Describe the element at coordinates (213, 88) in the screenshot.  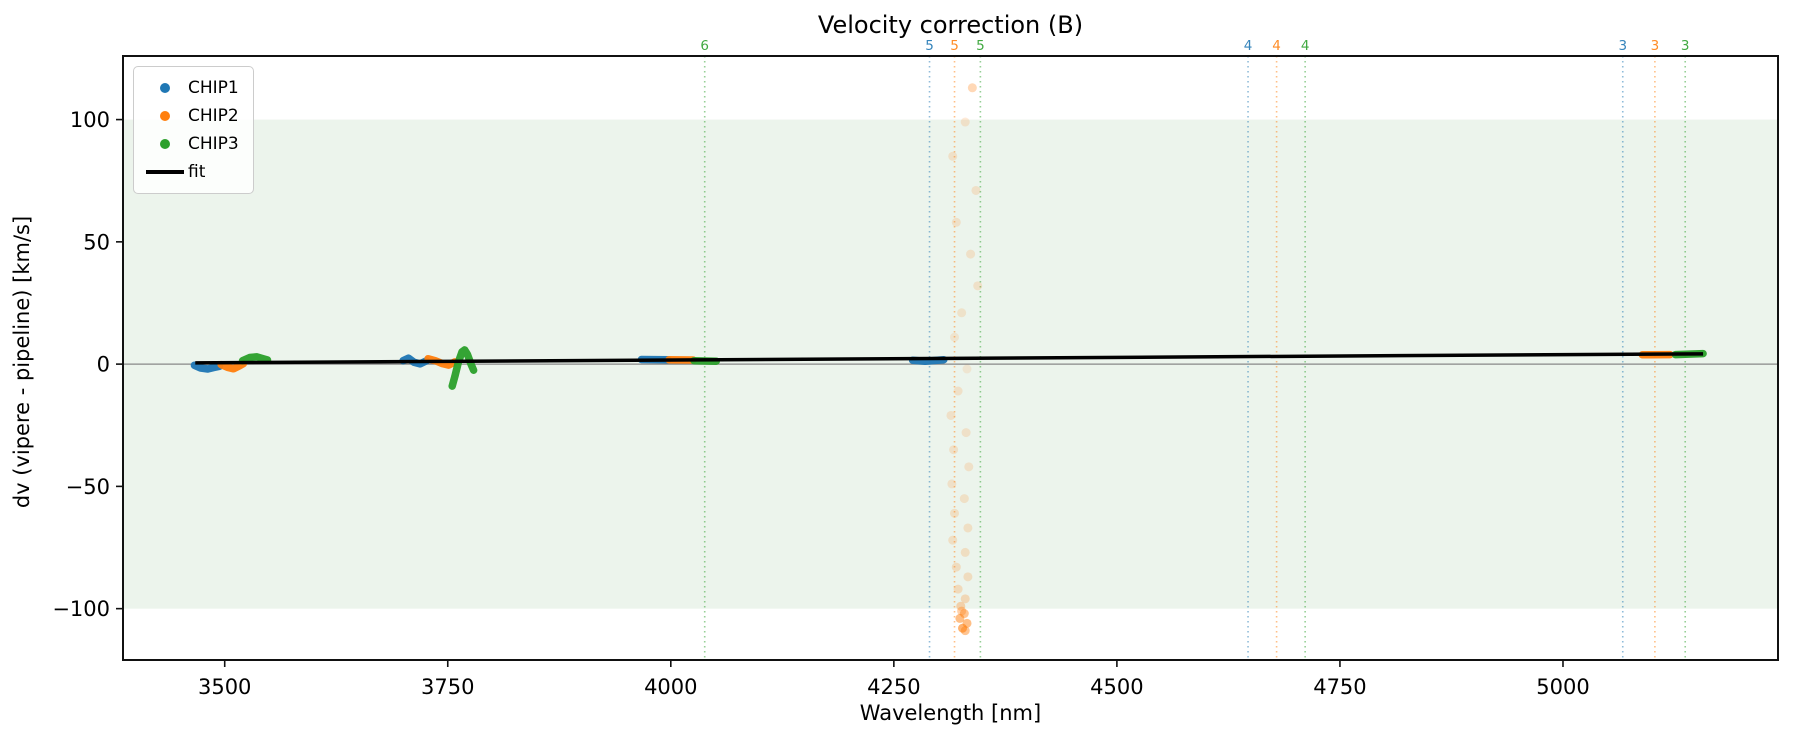
I see `legend-item-label: CHIP1` at that location.